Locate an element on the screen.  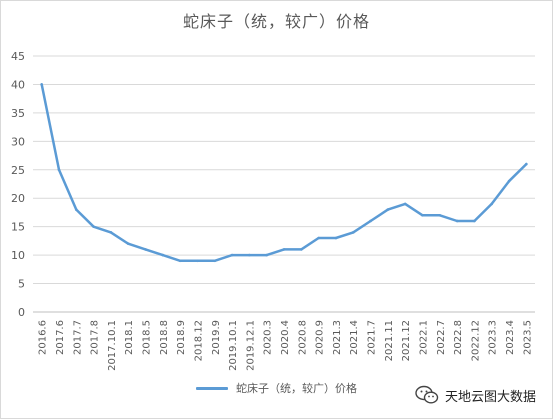
y-tick-label: 5 is located at coordinates (21, 284).